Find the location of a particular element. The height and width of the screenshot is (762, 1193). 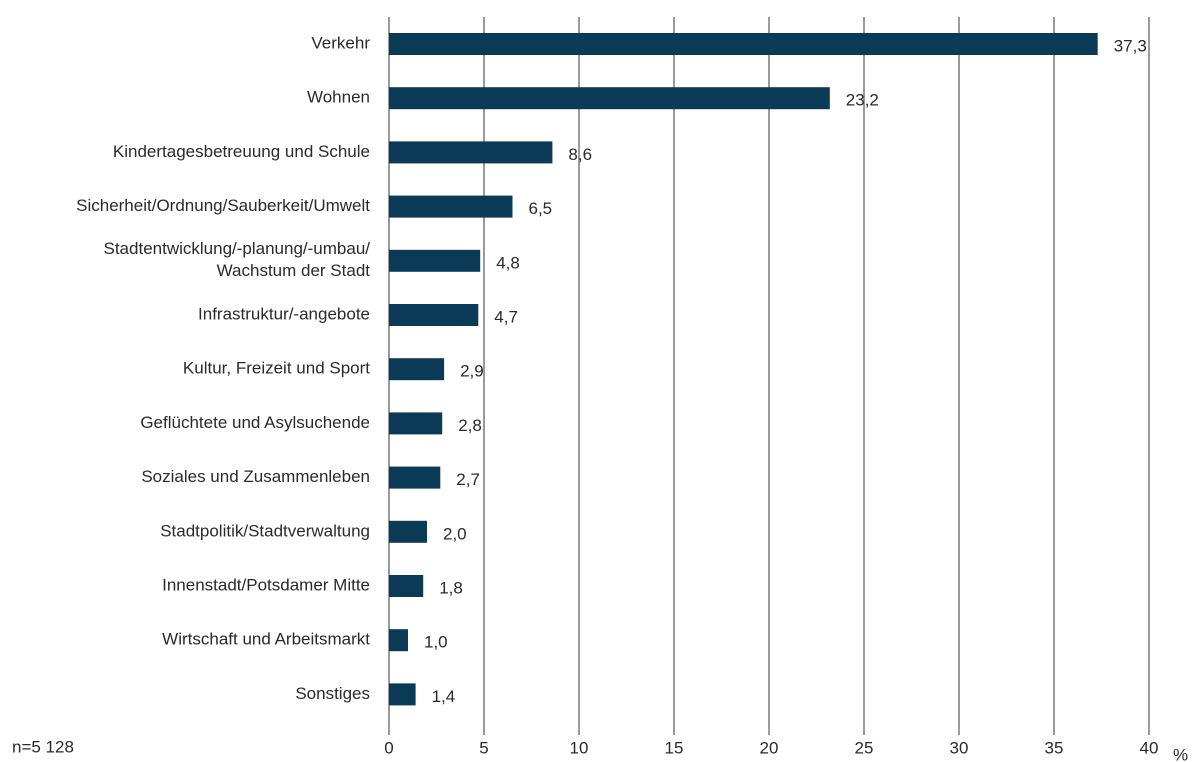

x-tick-label: 20 is located at coordinates (769, 747).